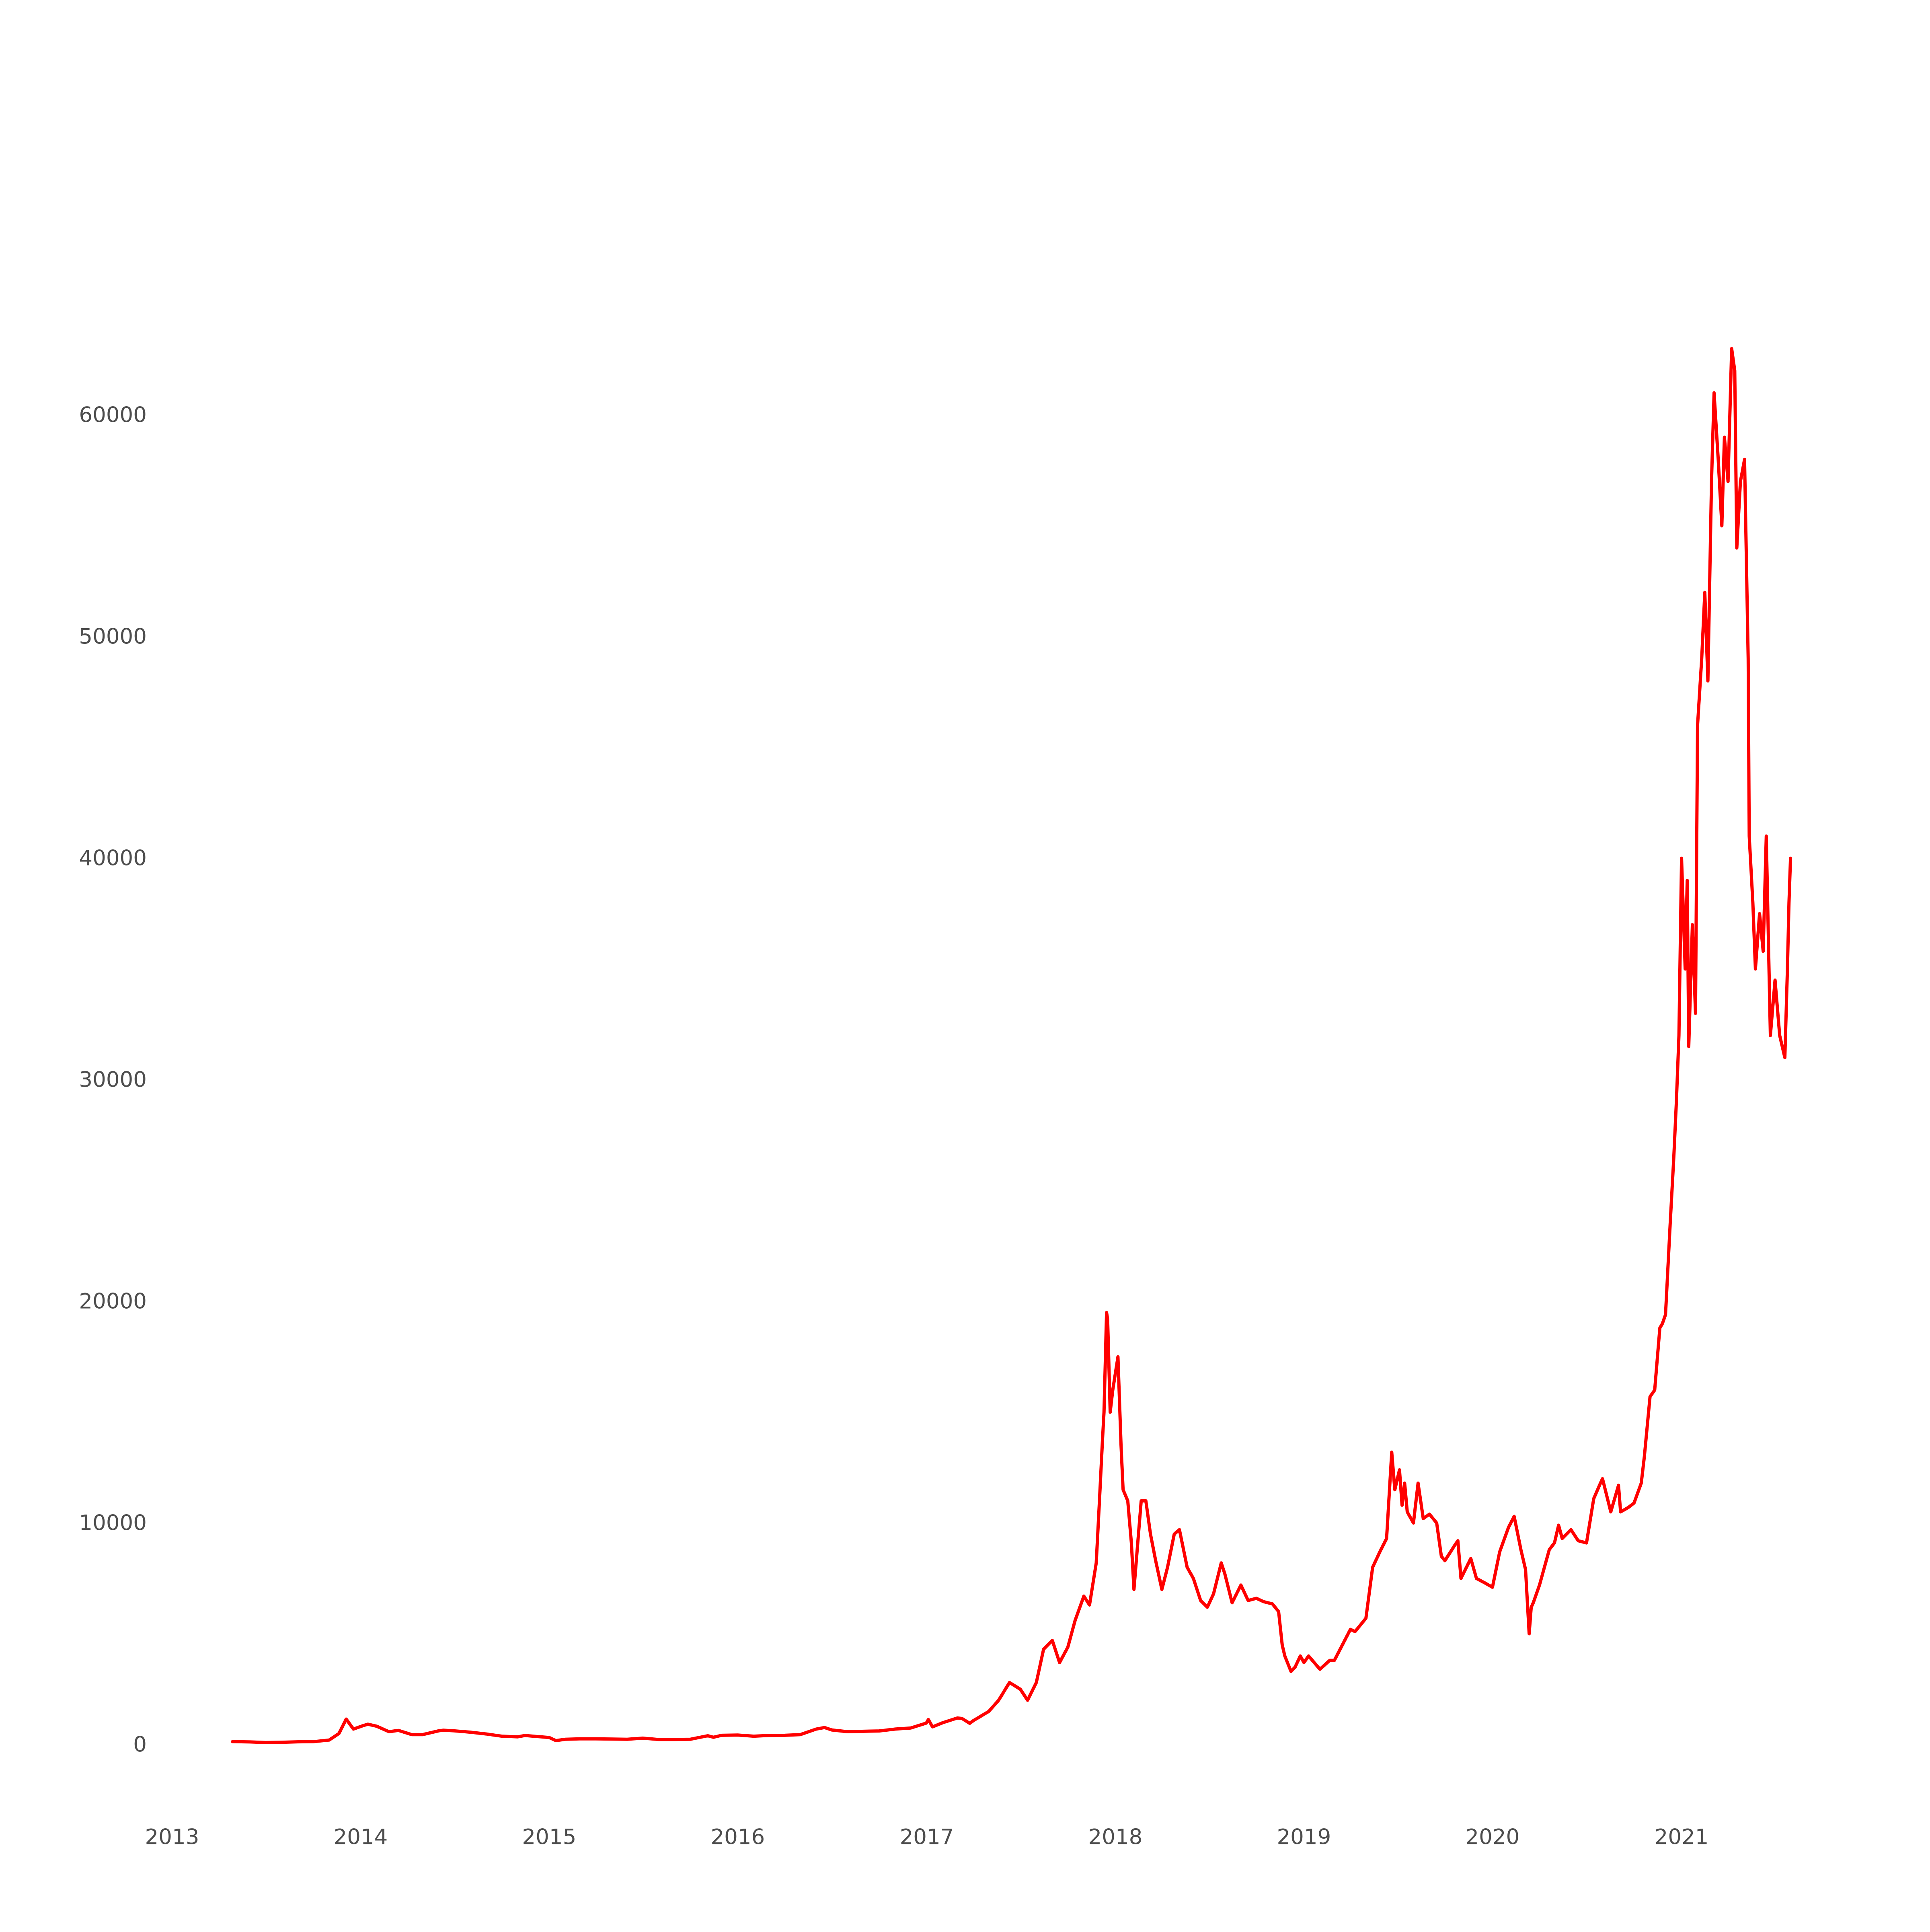  I want to click on x-tick-label: 2018, so click(1115, 1837).